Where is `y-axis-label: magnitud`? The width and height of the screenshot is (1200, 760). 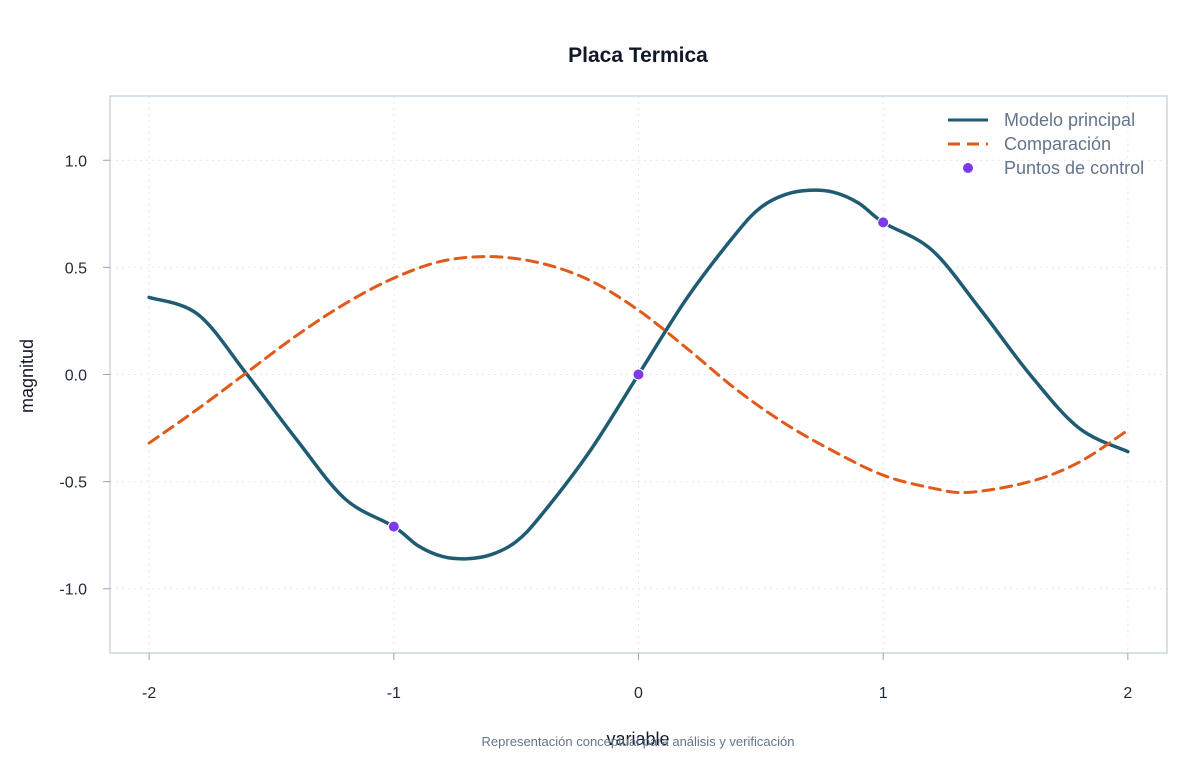 y-axis-label: magnitud is located at coordinates (27, 376).